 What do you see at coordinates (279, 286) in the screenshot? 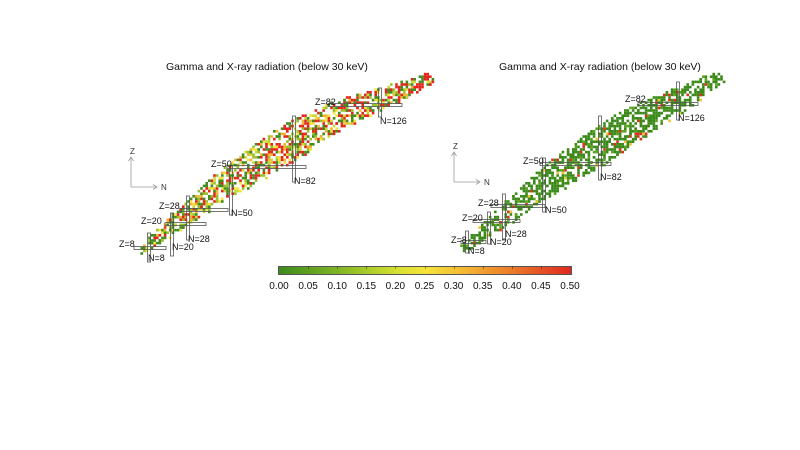
I see `colorbar-tick-label: 0.00` at bounding box center [279, 286].